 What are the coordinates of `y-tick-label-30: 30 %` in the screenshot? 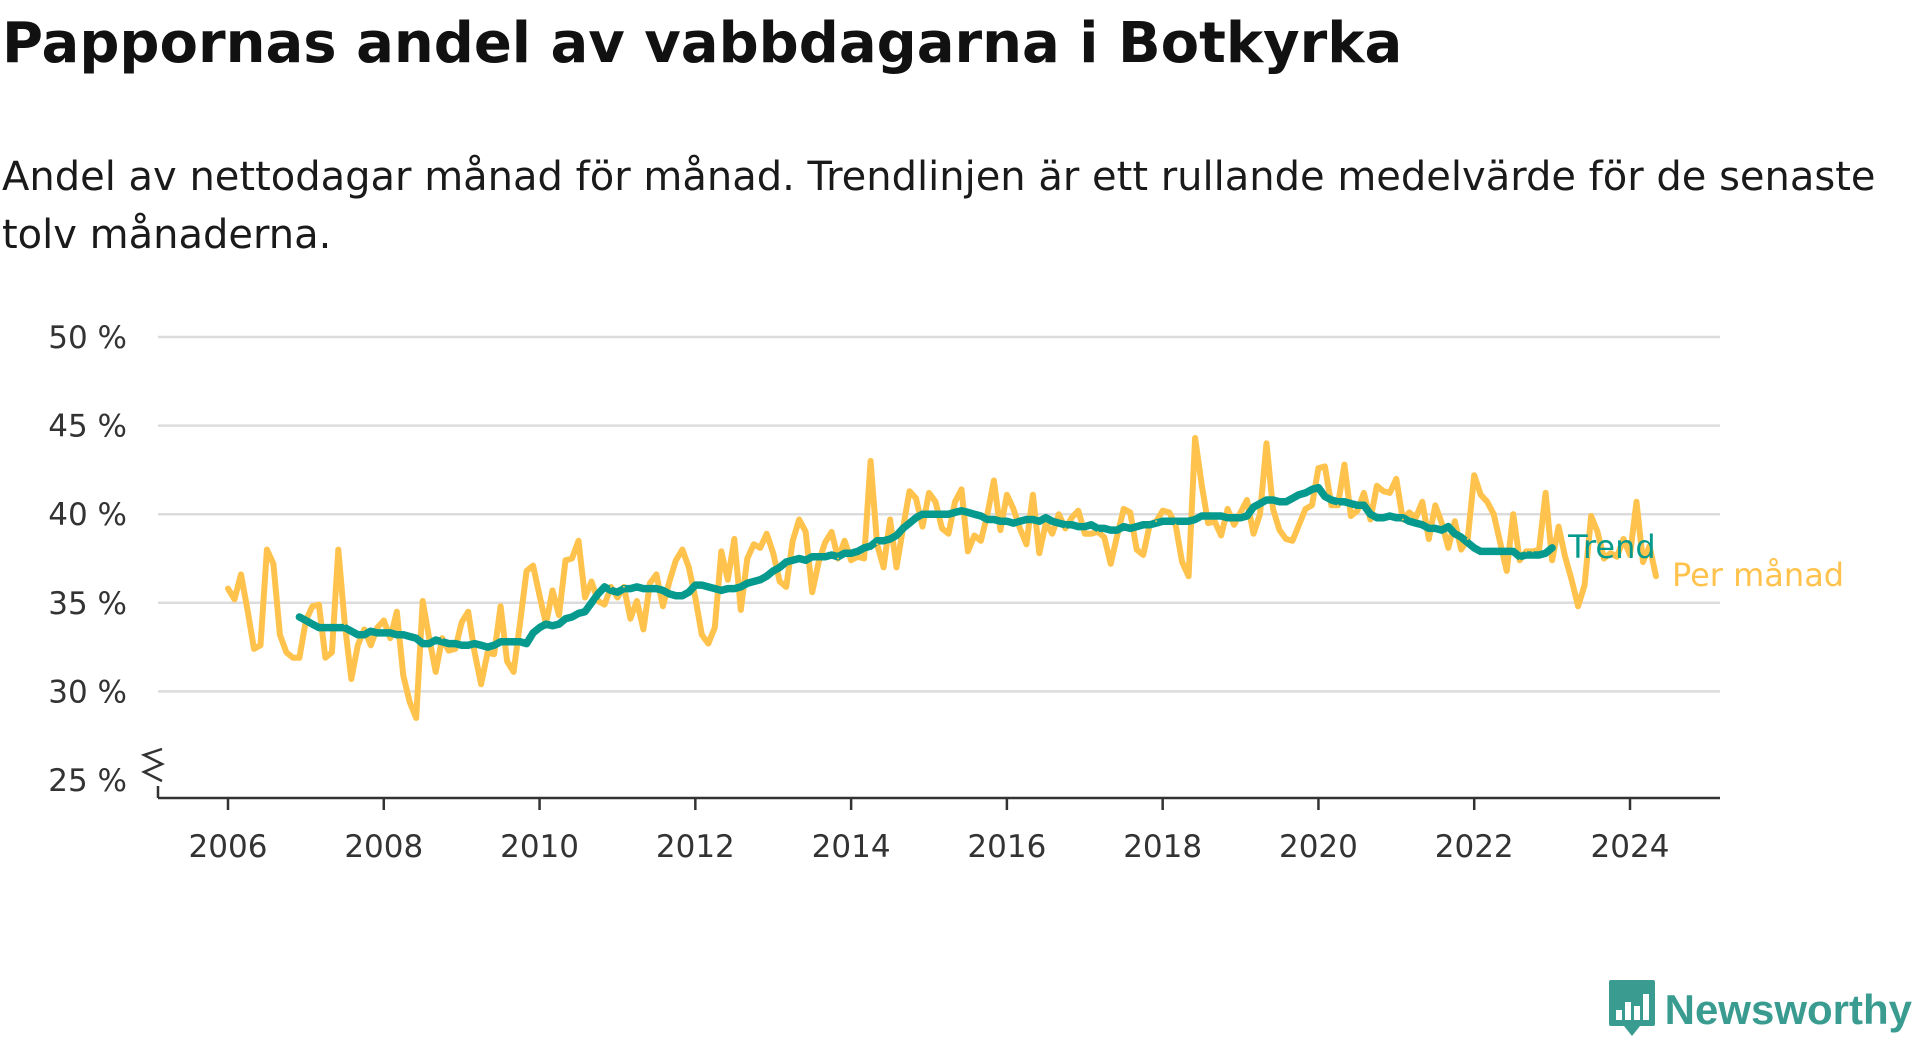 It's located at (87, 692).